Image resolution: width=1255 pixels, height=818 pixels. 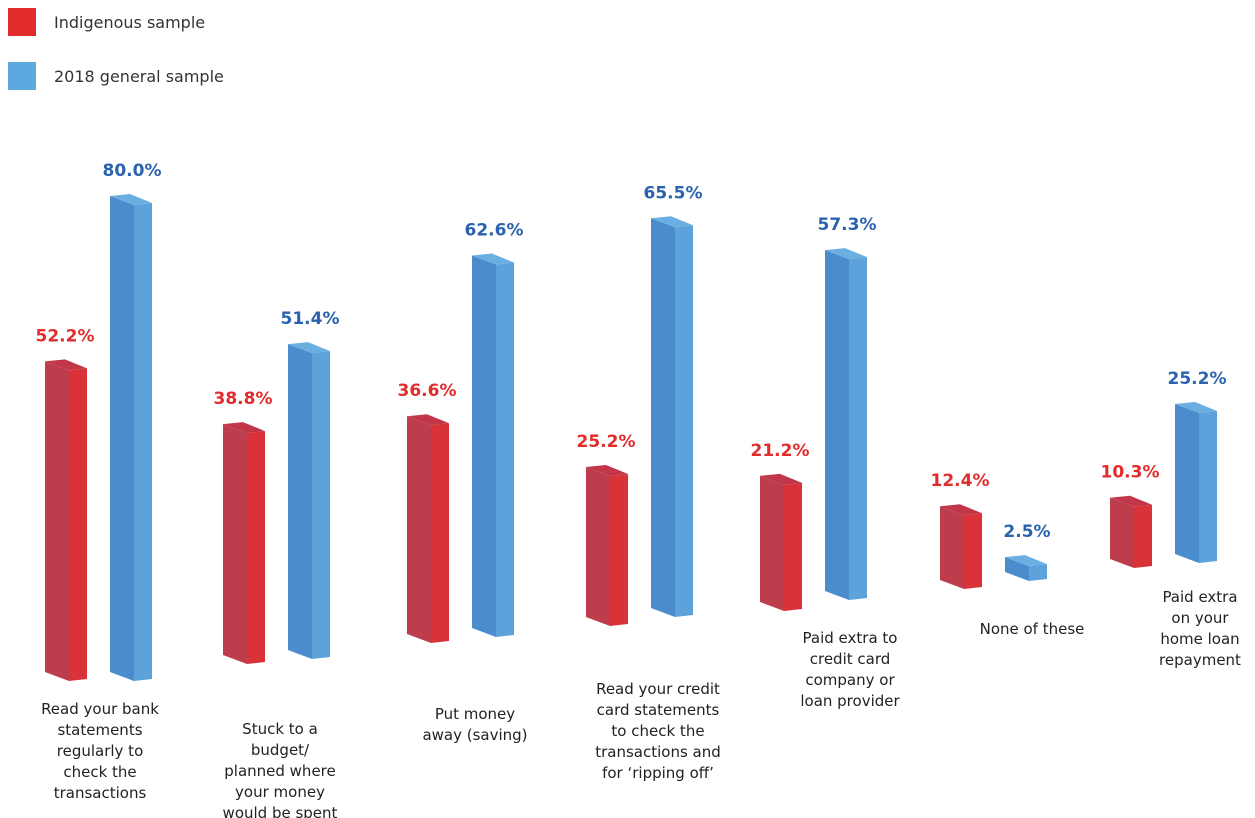 What do you see at coordinates (1197, 379) in the screenshot?
I see `value-label-general-6: 25.2%` at bounding box center [1197, 379].